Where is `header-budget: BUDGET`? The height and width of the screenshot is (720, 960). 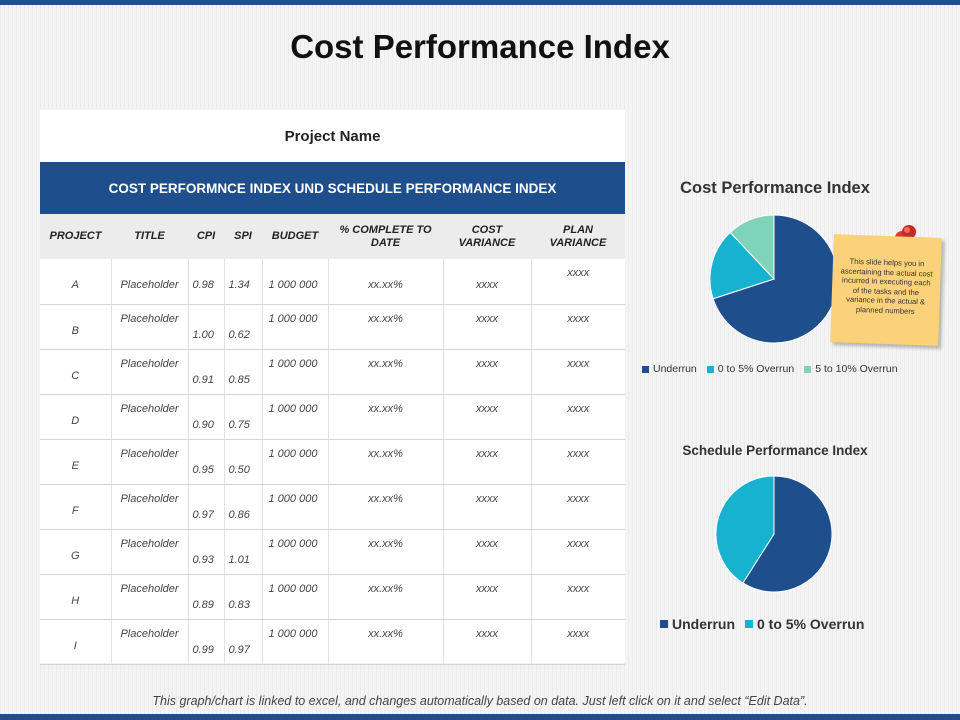
header-budget: BUDGET is located at coordinates (295, 236).